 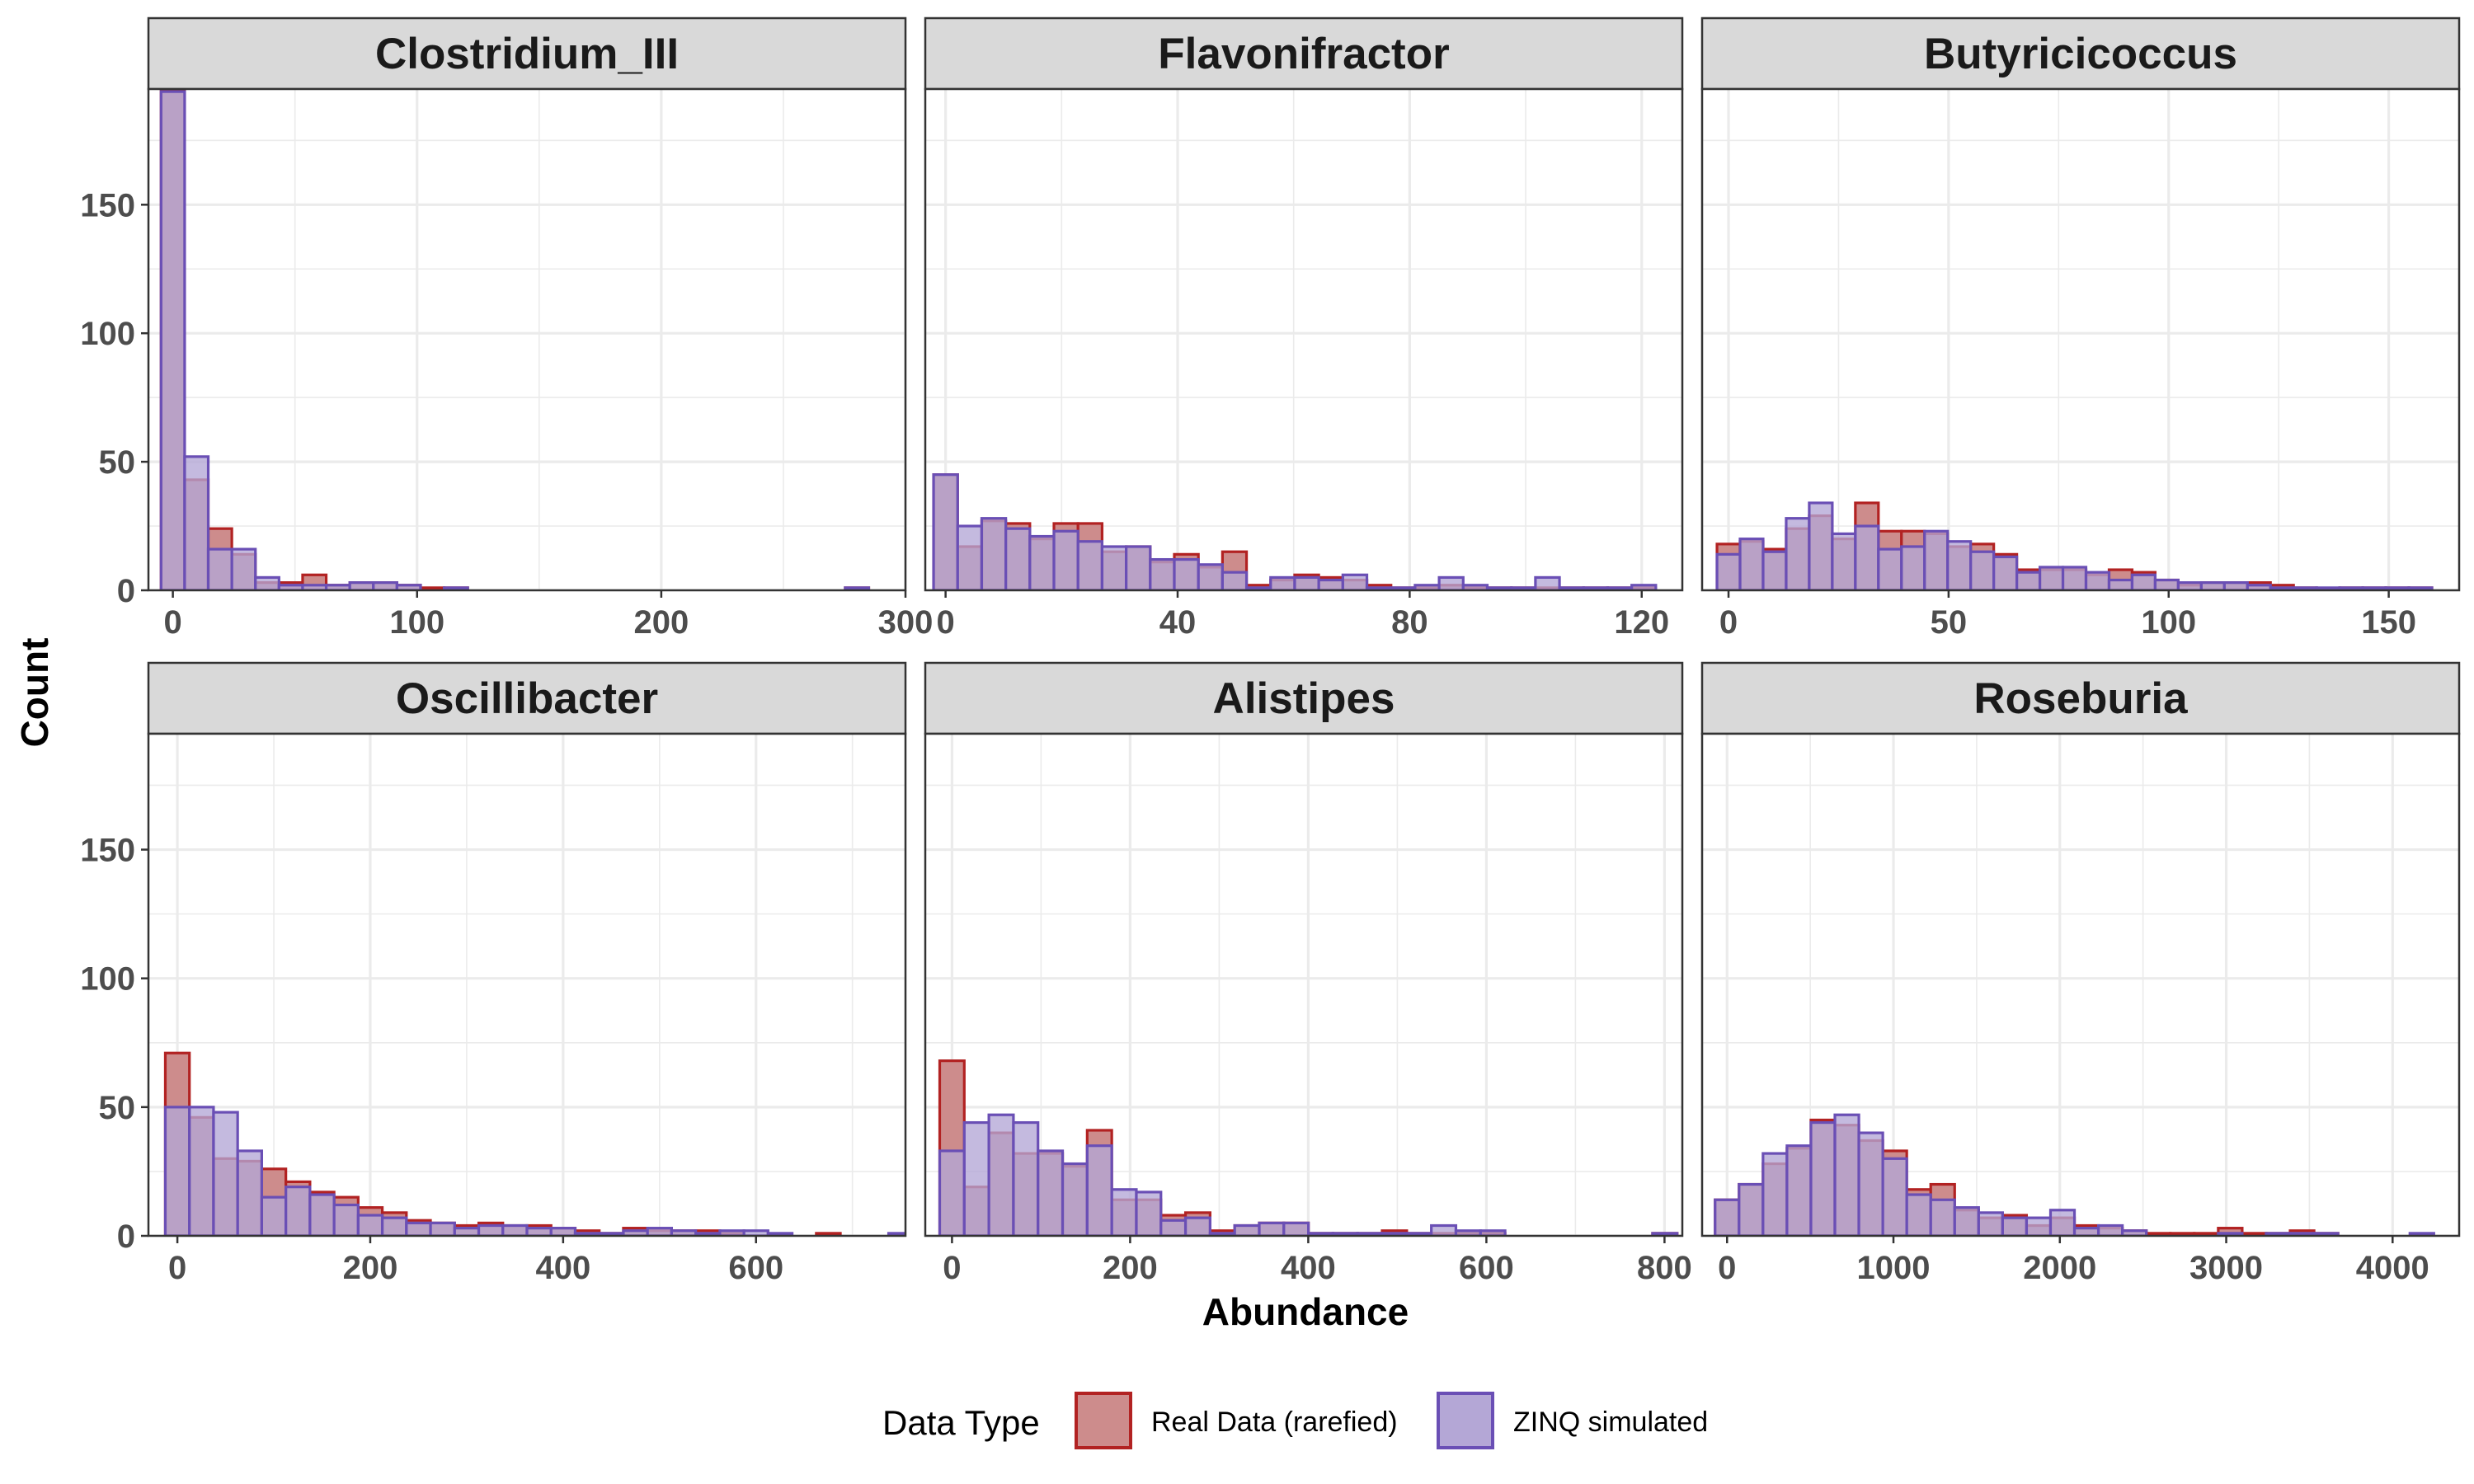 What do you see at coordinates (1305, 1311) in the screenshot?
I see `x-axis-title: Abundance` at bounding box center [1305, 1311].